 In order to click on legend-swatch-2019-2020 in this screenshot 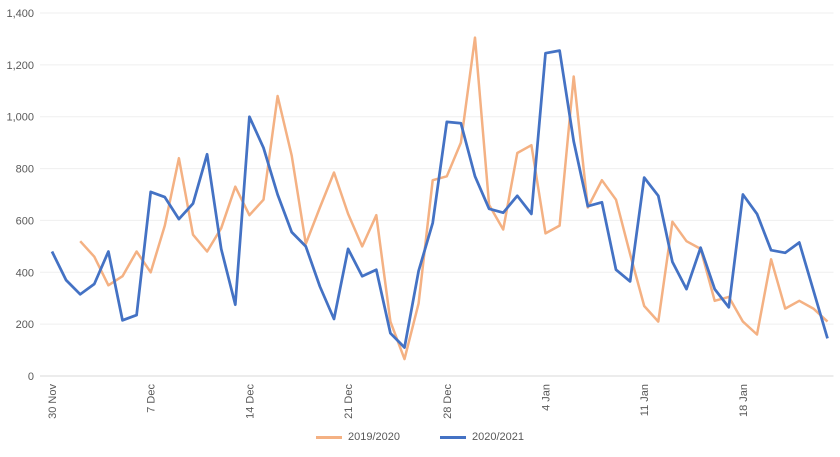, I will do `click(329, 437)`.